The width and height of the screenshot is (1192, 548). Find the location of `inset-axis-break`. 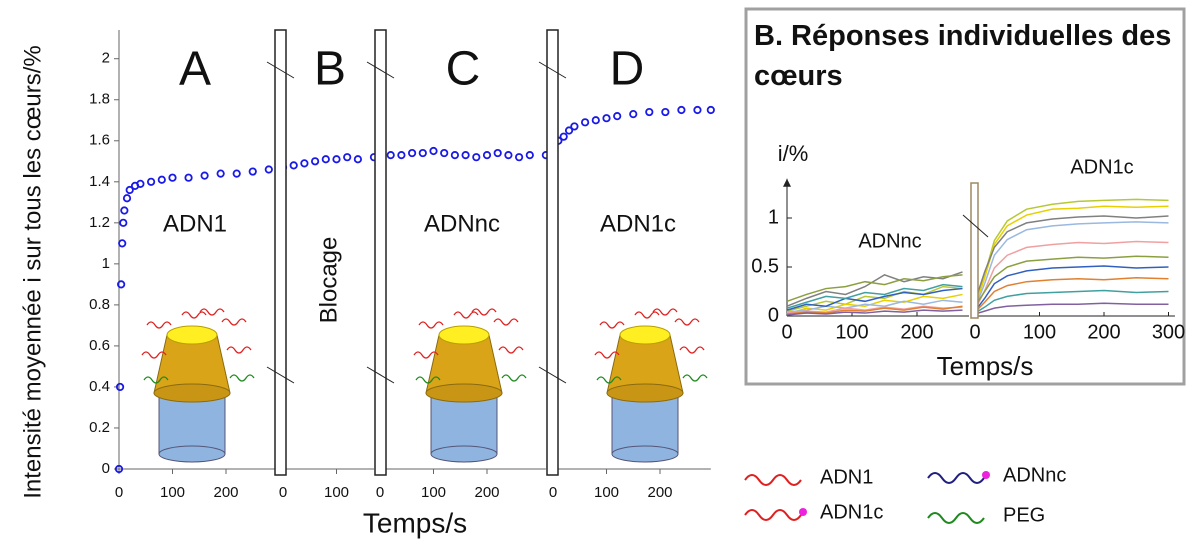

inset-axis-break is located at coordinates (974, 250).